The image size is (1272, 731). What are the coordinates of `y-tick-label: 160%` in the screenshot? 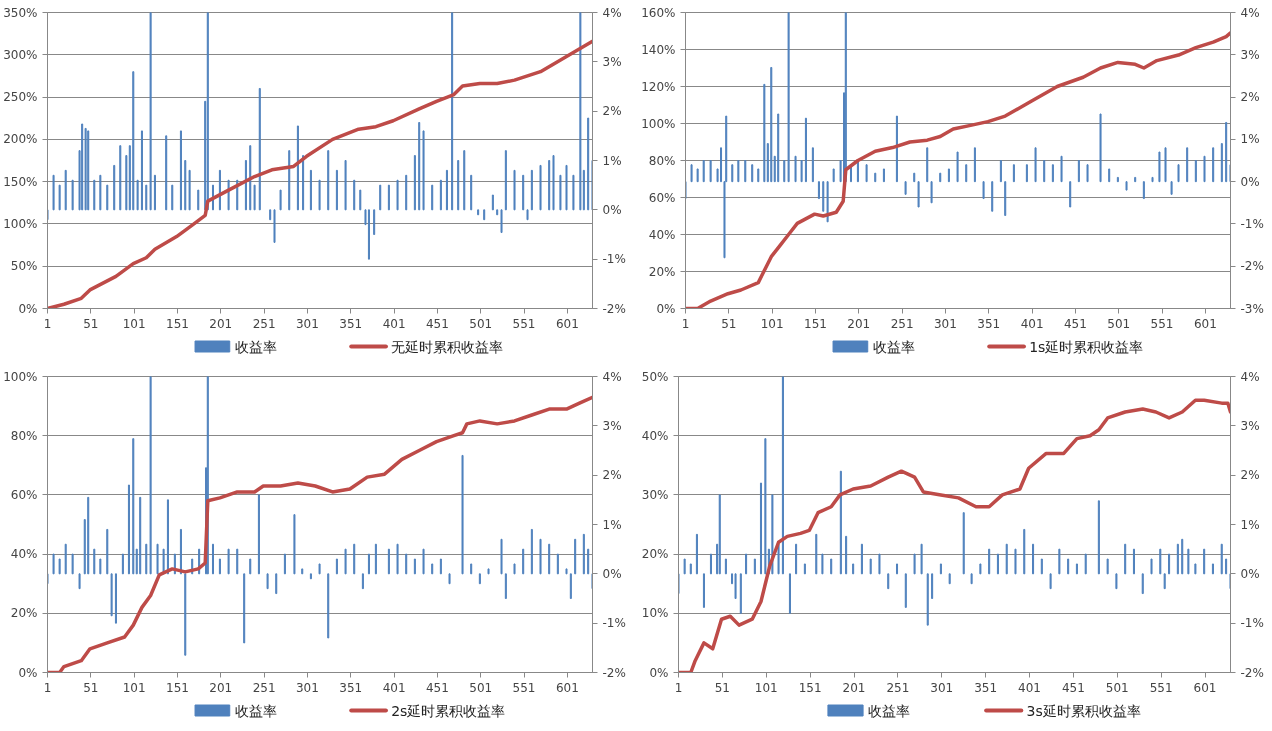 It's located at (658, 12).